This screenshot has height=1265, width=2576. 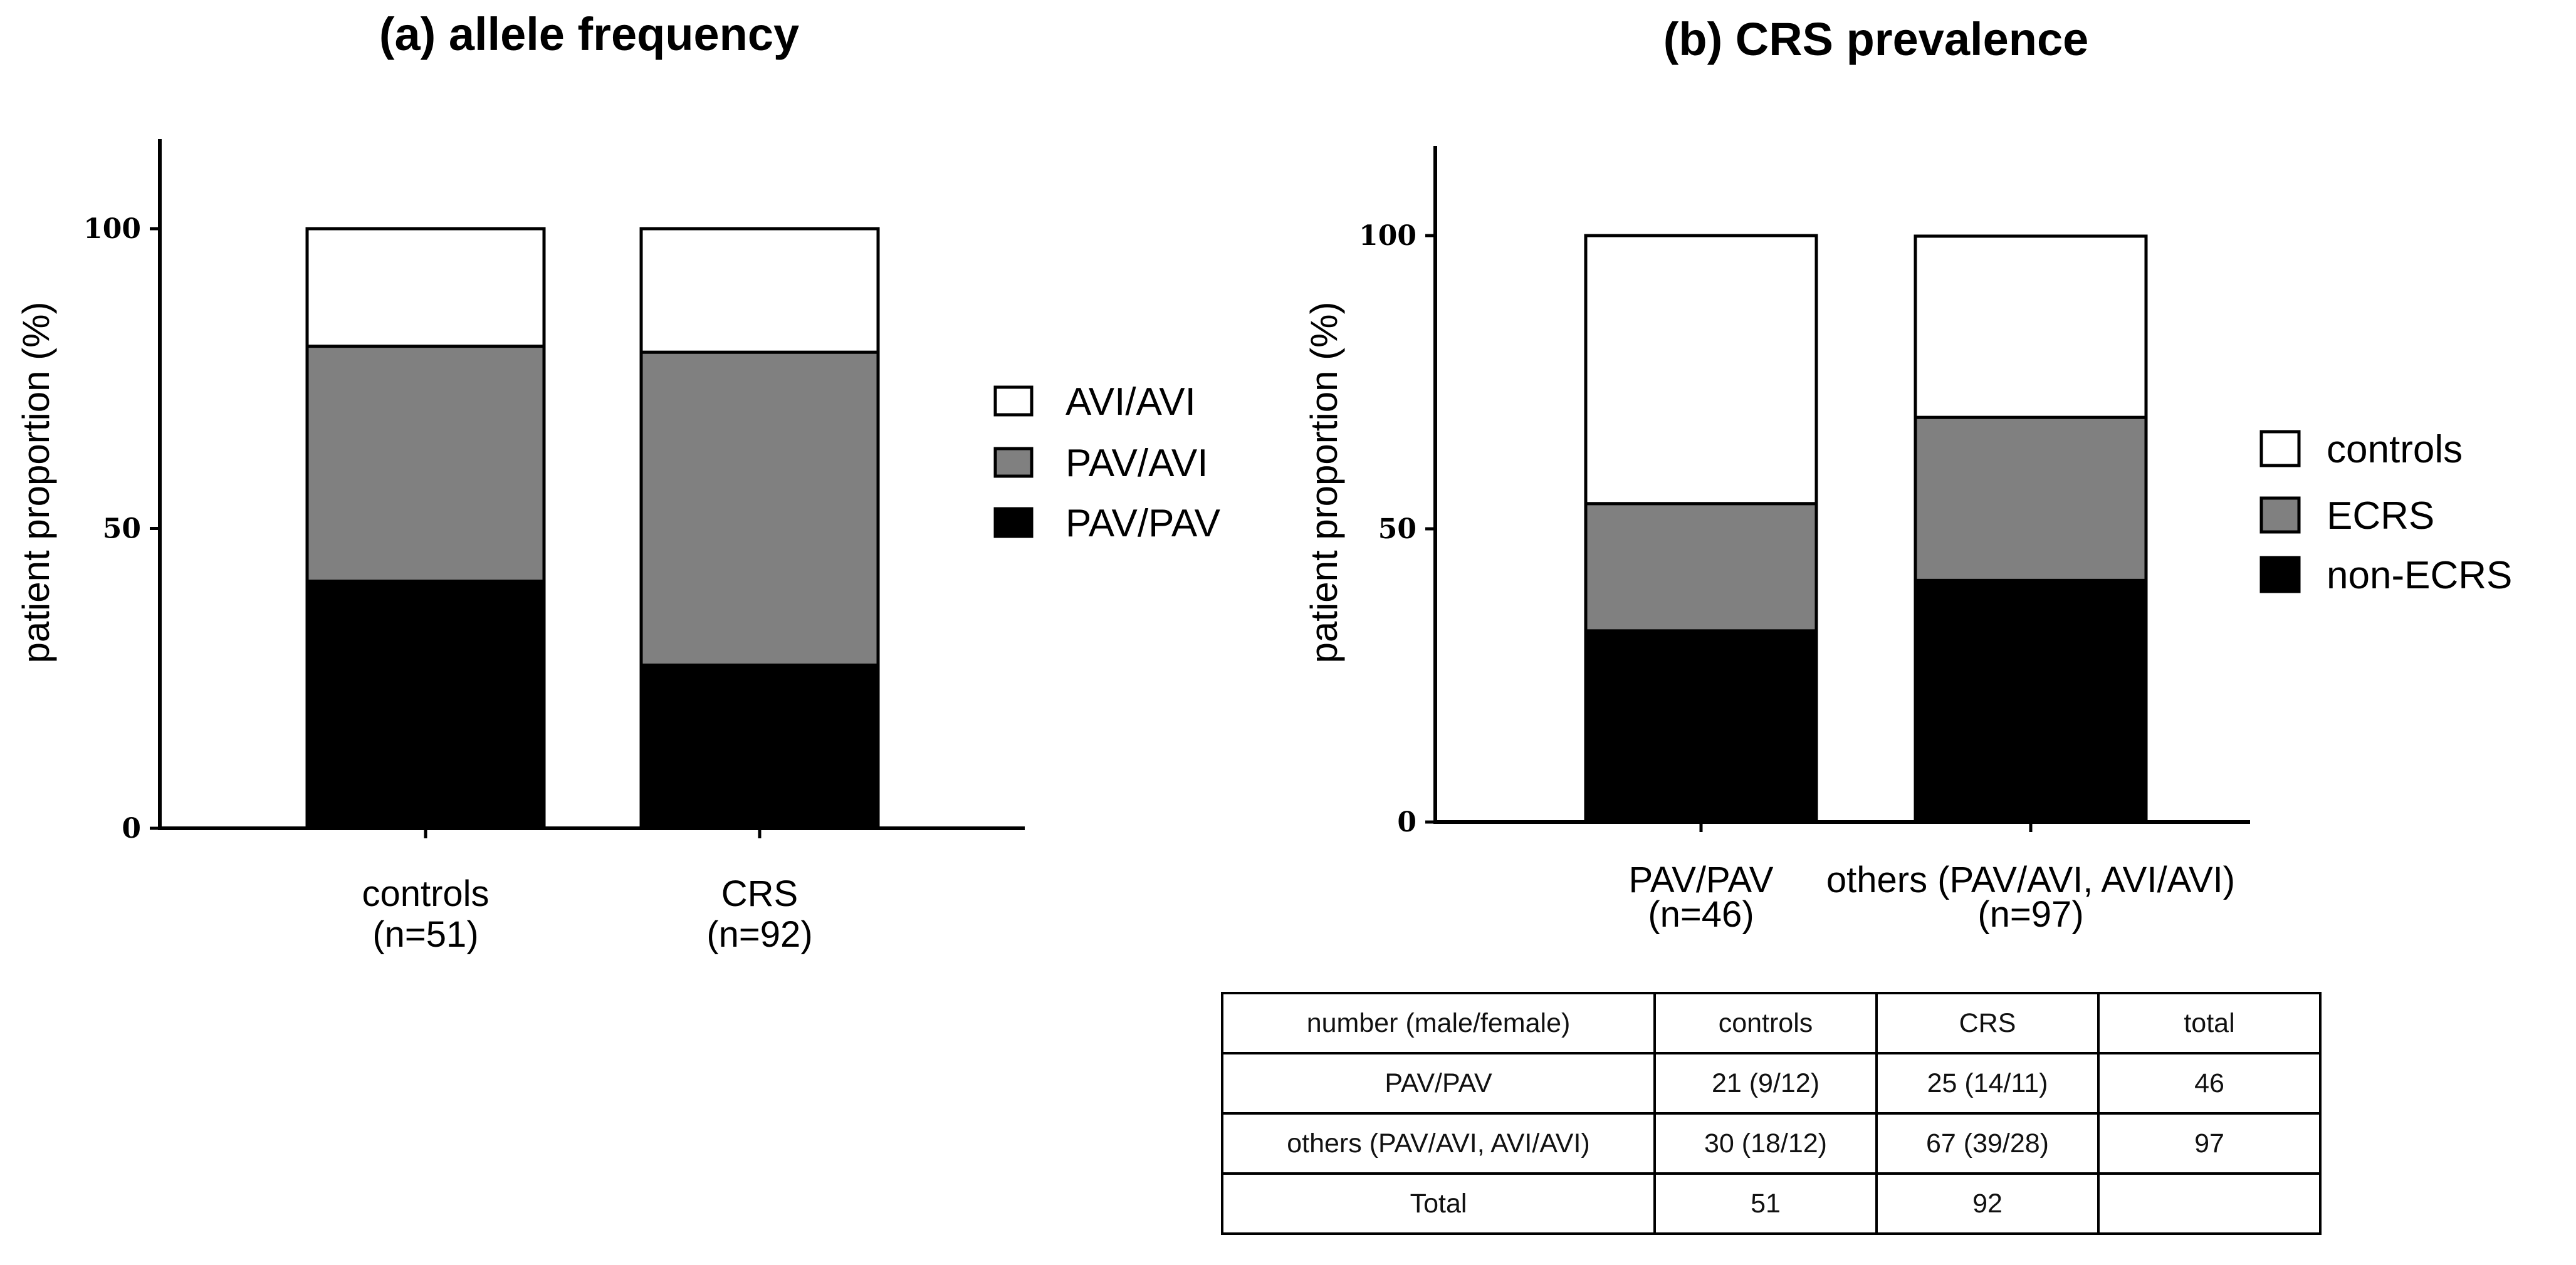 What do you see at coordinates (2209, 1023) in the screenshot?
I see `table-header-cell: total` at bounding box center [2209, 1023].